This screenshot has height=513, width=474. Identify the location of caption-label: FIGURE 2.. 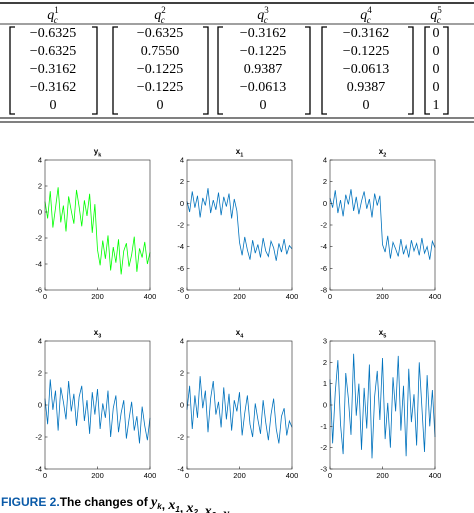
(30, 502).